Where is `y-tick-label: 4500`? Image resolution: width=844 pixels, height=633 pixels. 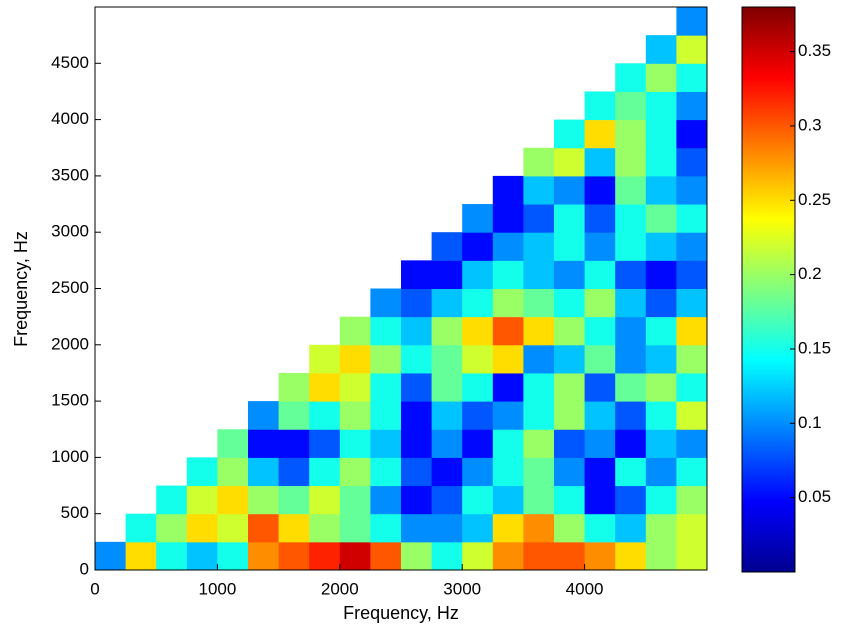
y-tick-label: 4500 is located at coordinates (70, 62).